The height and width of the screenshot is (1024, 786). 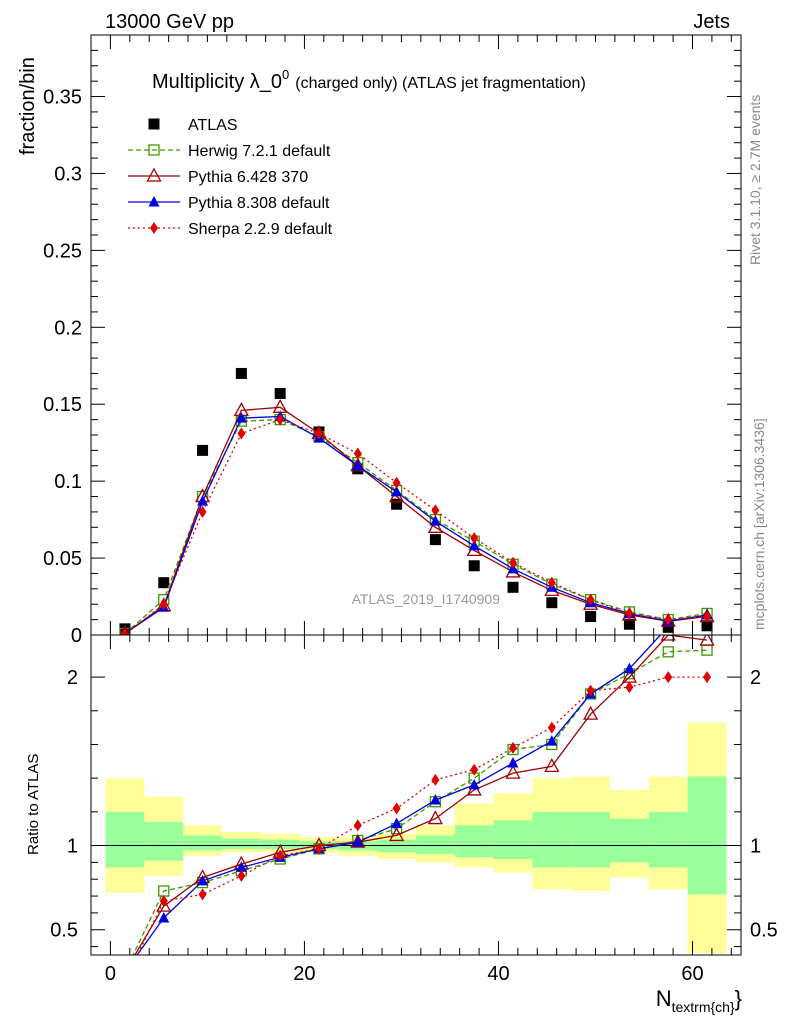 What do you see at coordinates (169, 22) in the screenshot?
I see `header-left: 13000 GeV pp` at bounding box center [169, 22].